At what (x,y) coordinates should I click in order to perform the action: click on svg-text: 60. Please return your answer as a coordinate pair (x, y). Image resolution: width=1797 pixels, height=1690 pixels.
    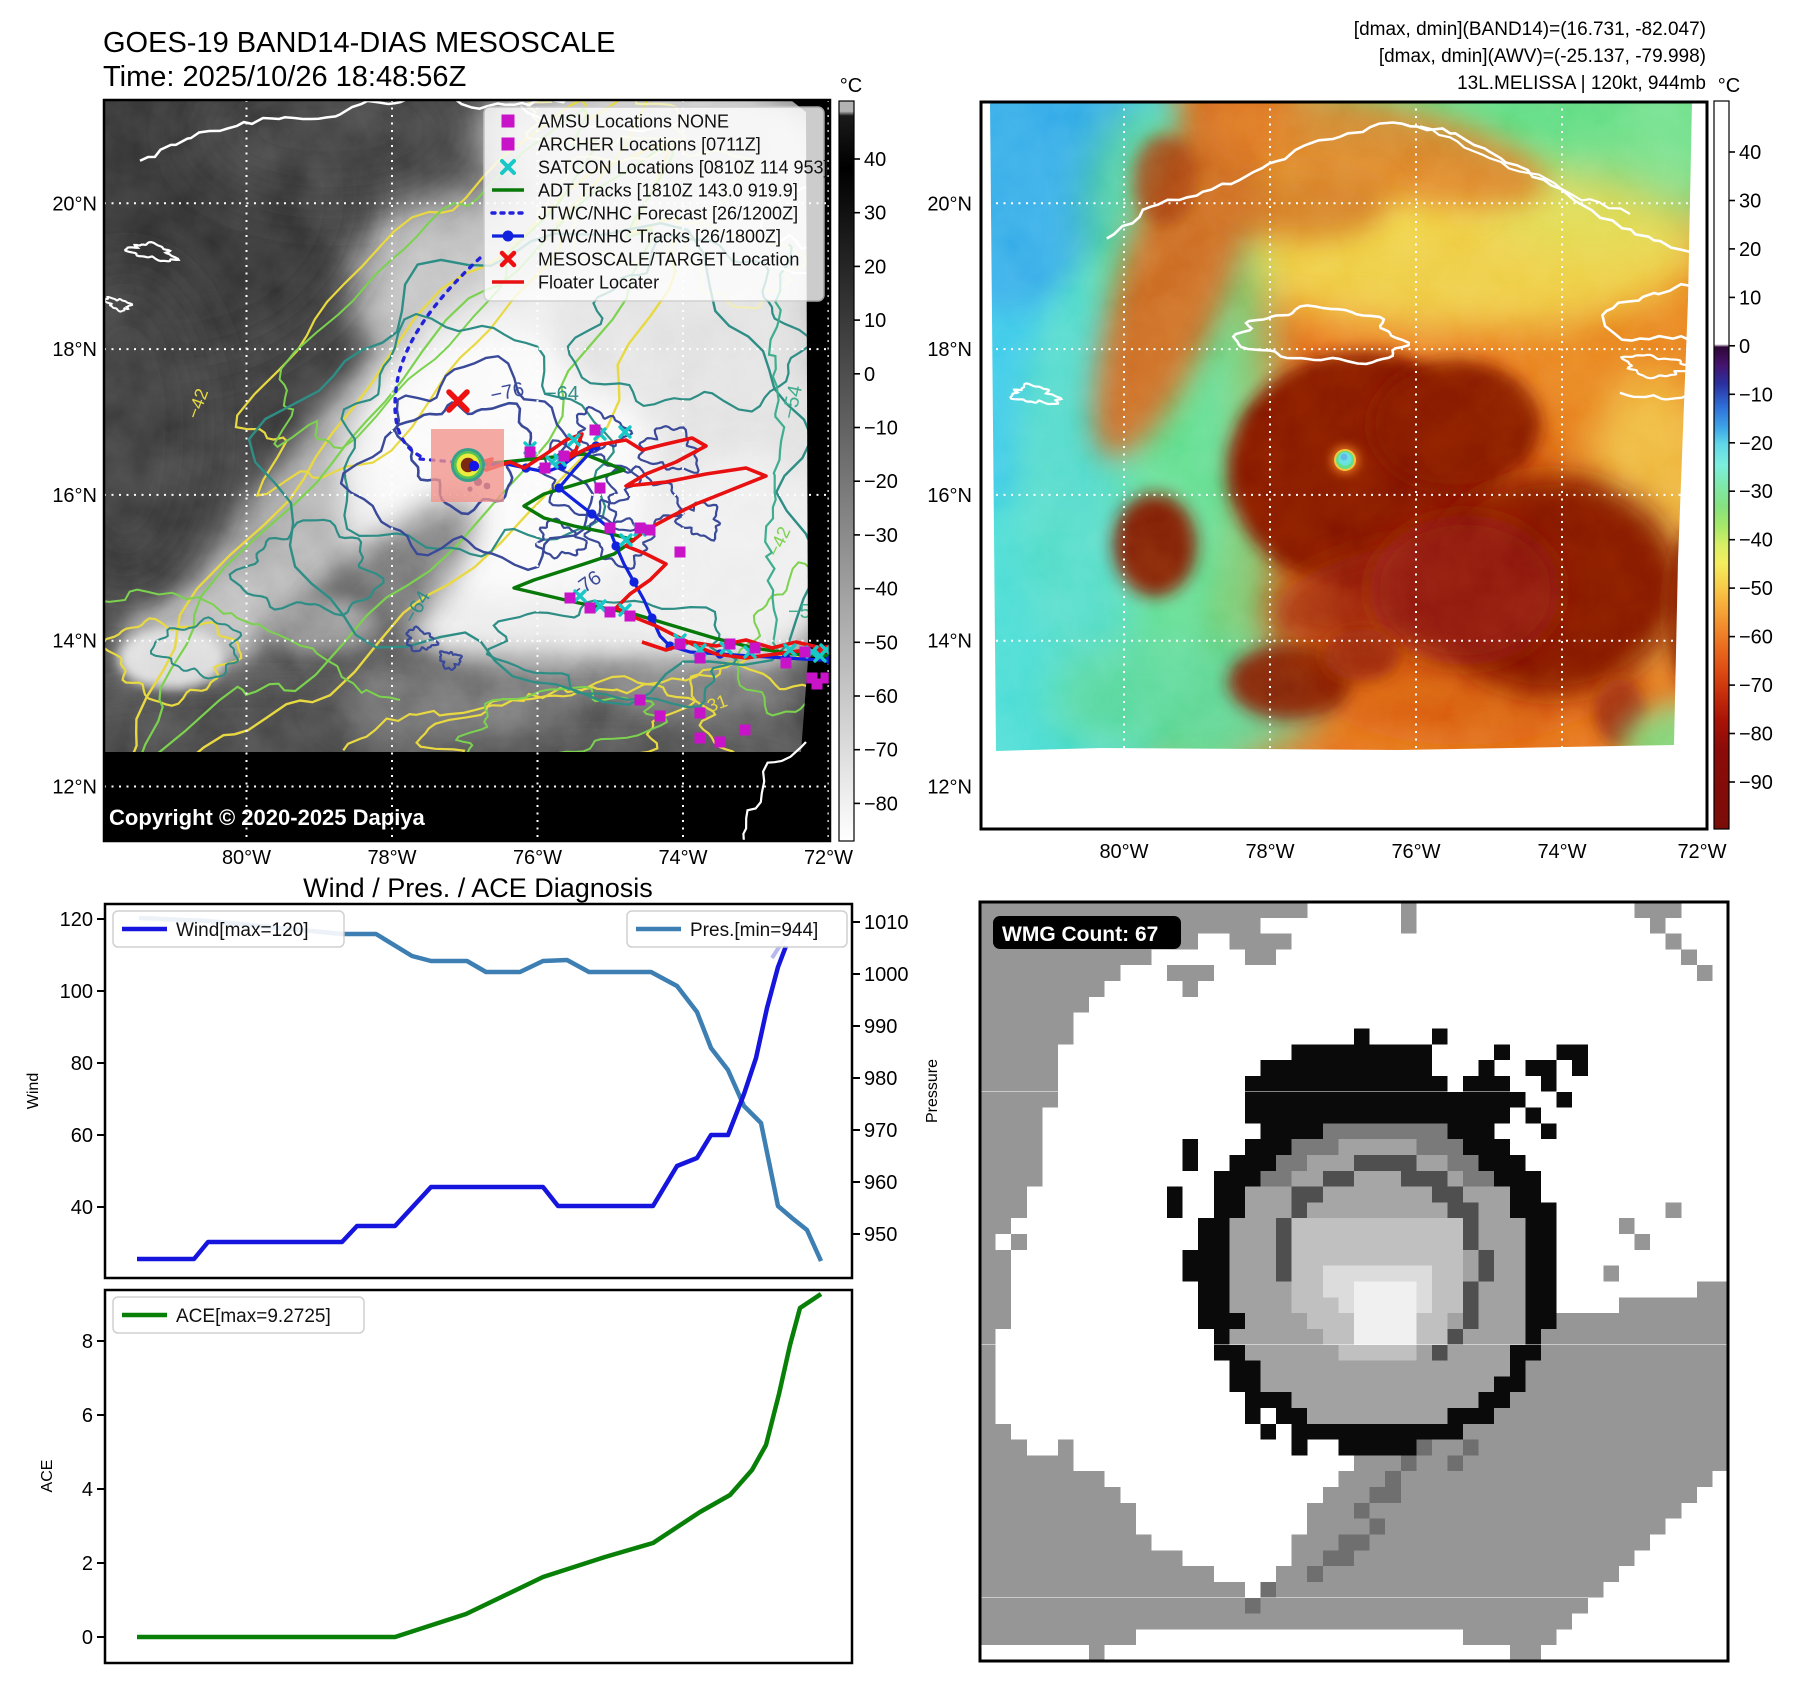
    Looking at the image, I should click on (82, 1136).